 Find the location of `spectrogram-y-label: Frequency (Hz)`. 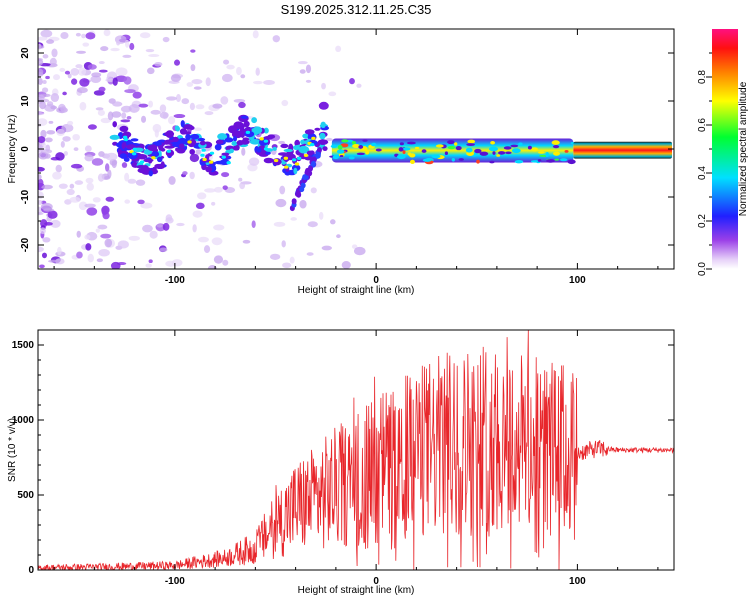

spectrogram-y-label: Frequency (Hz) is located at coordinates (12, 149).